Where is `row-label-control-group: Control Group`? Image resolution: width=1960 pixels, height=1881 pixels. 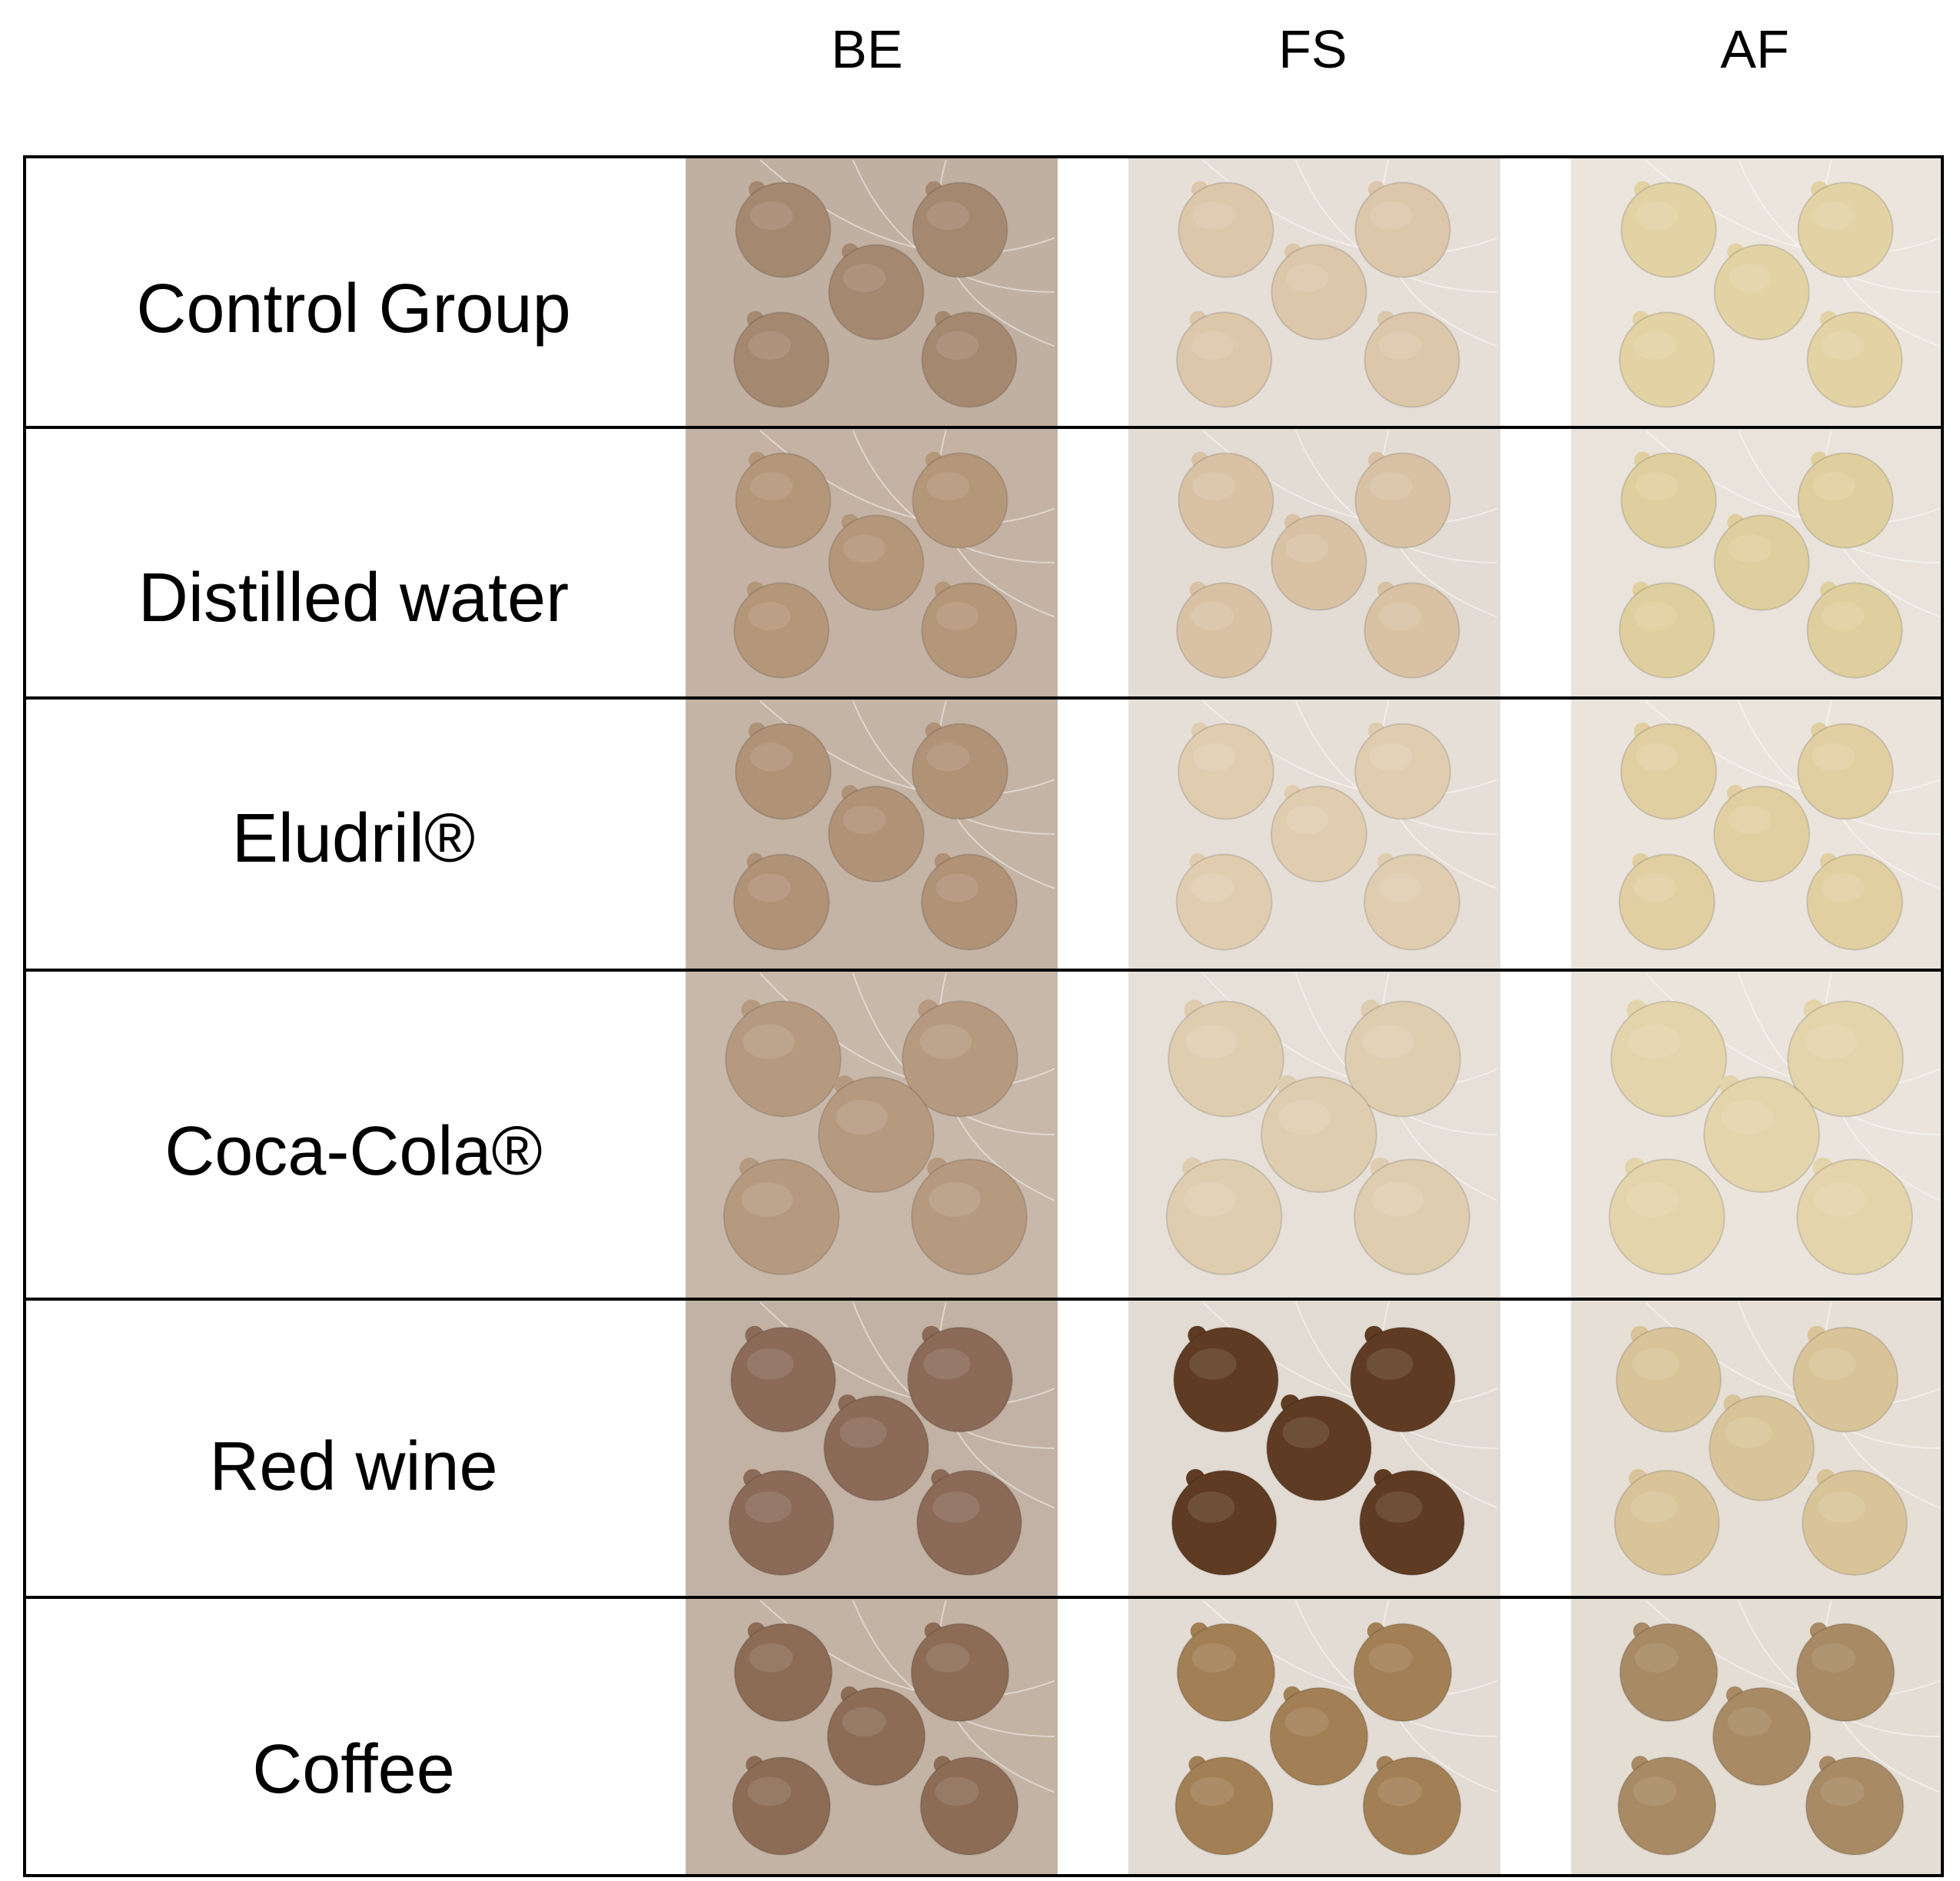 row-label-control-group: Control Group is located at coordinates (353, 309).